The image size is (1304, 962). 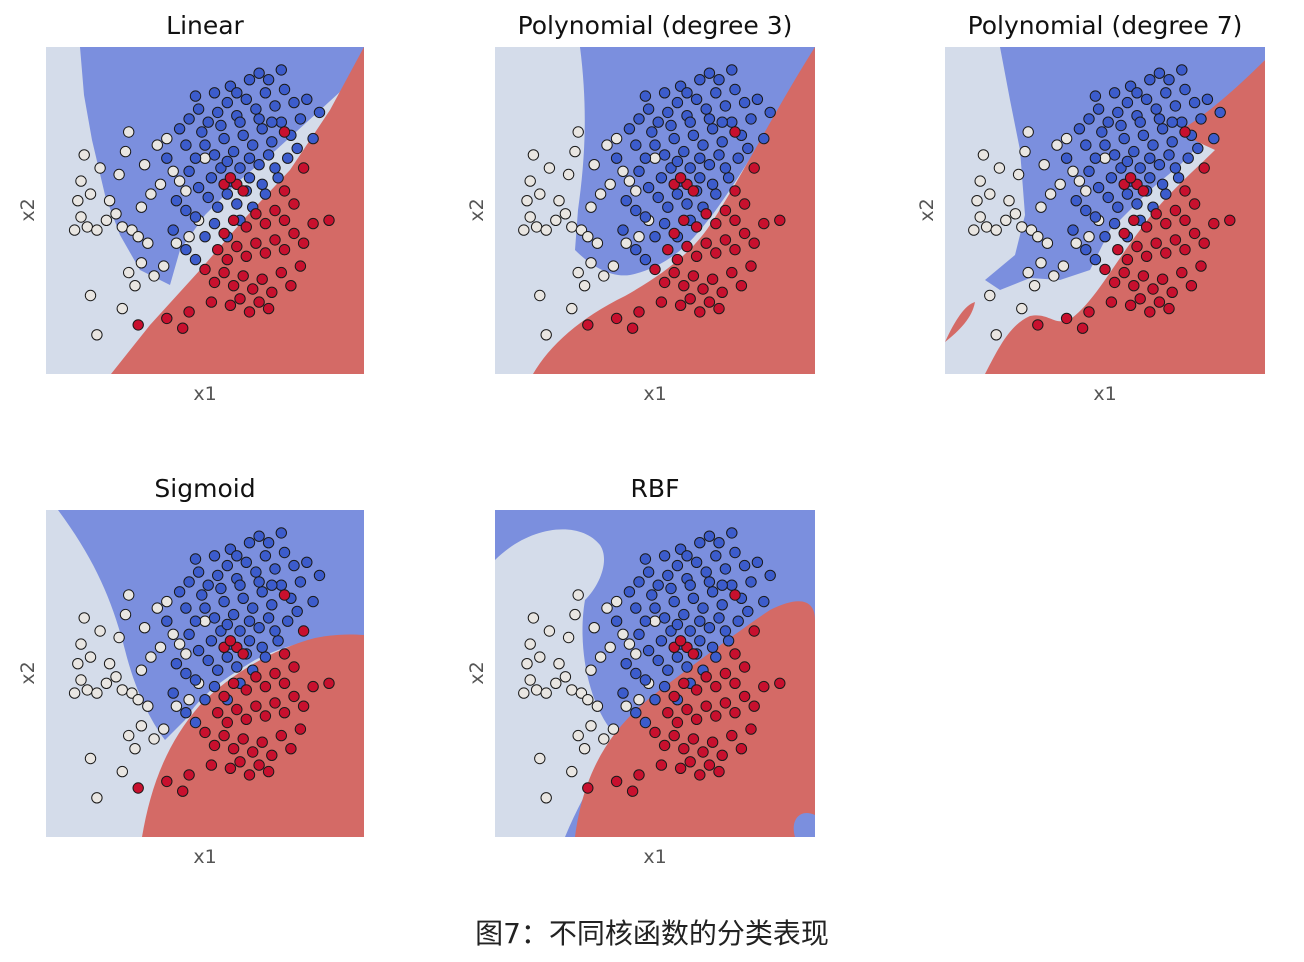 What do you see at coordinates (205, 210) in the screenshot?
I see `plot-area` at bounding box center [205, 210].